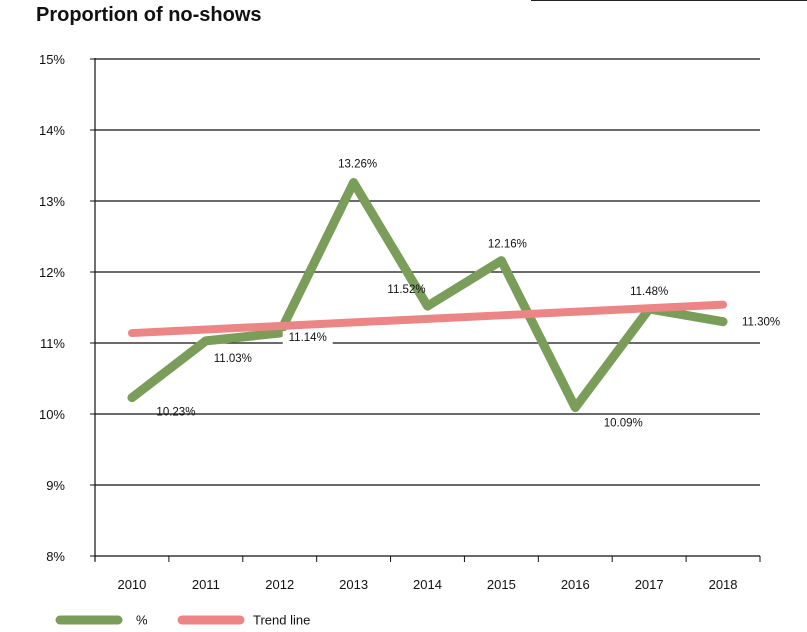 The image size is (807, 632). I want to click on y-tick-label: 10%, so click(52, 414).